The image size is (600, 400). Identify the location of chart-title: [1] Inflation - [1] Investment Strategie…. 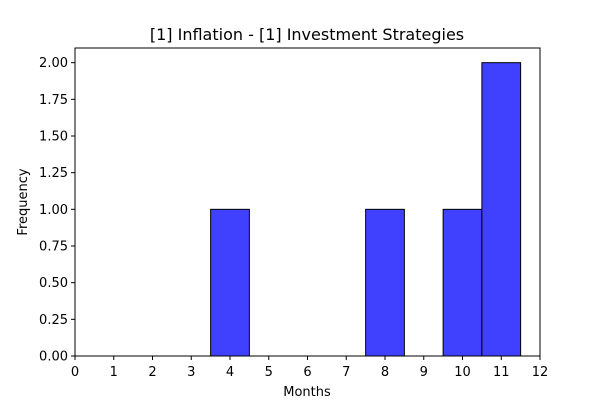
(307, 34).